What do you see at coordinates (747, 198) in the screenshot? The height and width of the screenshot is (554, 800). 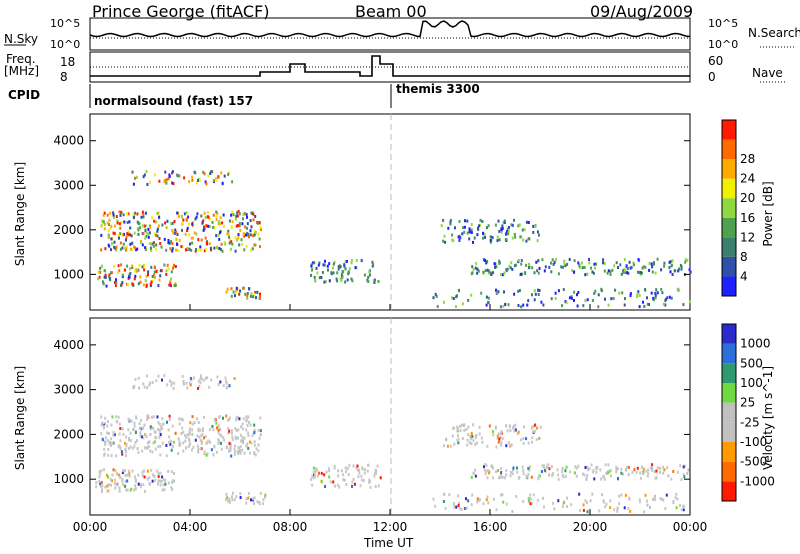 I see `colorbar-tick-label: 20` at bounding box center [747, 198].